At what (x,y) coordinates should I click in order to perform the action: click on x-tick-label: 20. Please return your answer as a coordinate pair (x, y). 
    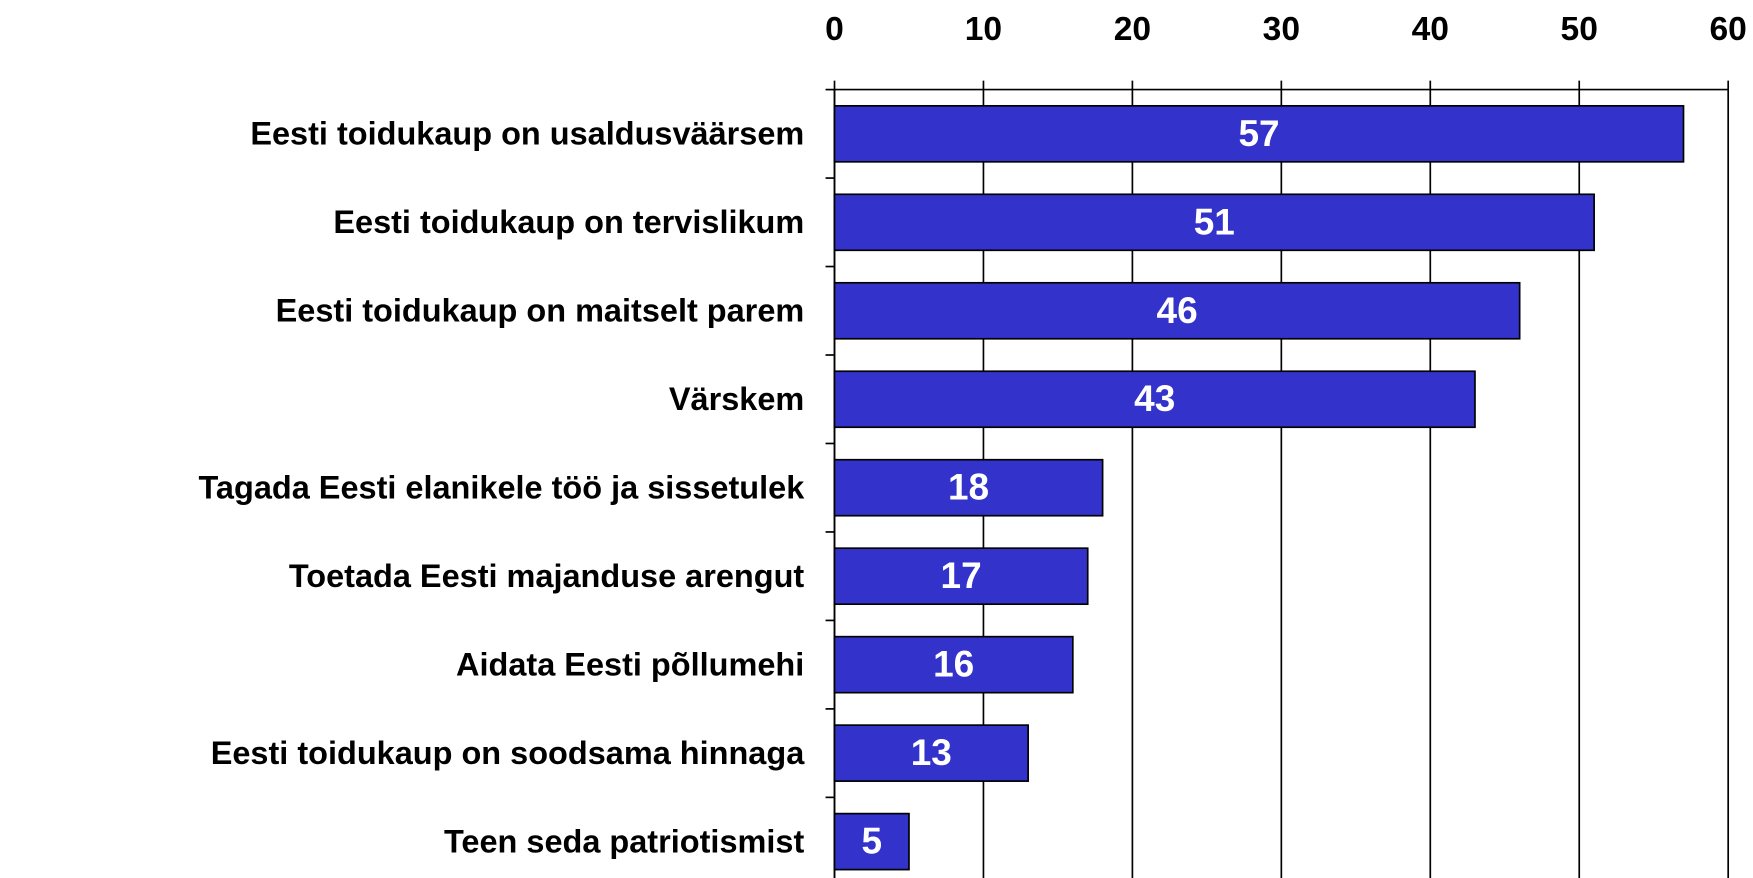
    Looking at the image, I should click on (1132, 29).